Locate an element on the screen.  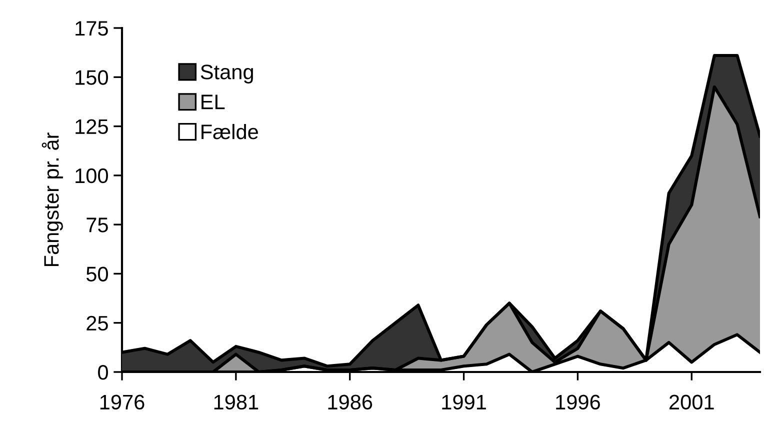
y-tick-label: 125 is located at coordinates (92, 126).